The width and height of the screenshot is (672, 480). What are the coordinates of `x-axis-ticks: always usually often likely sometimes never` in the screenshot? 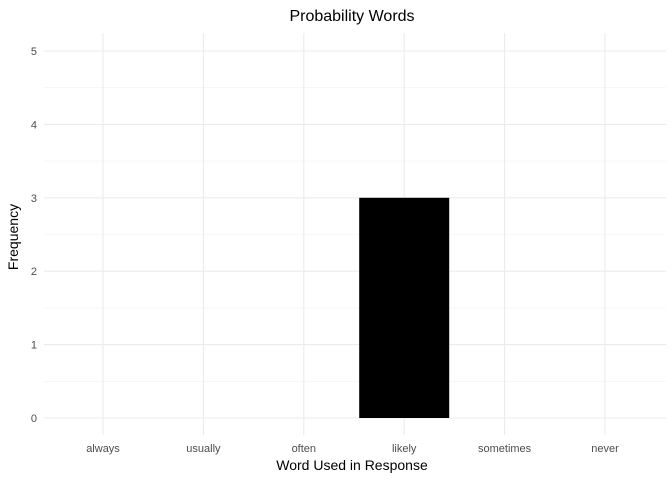 It's located at (352, 449).